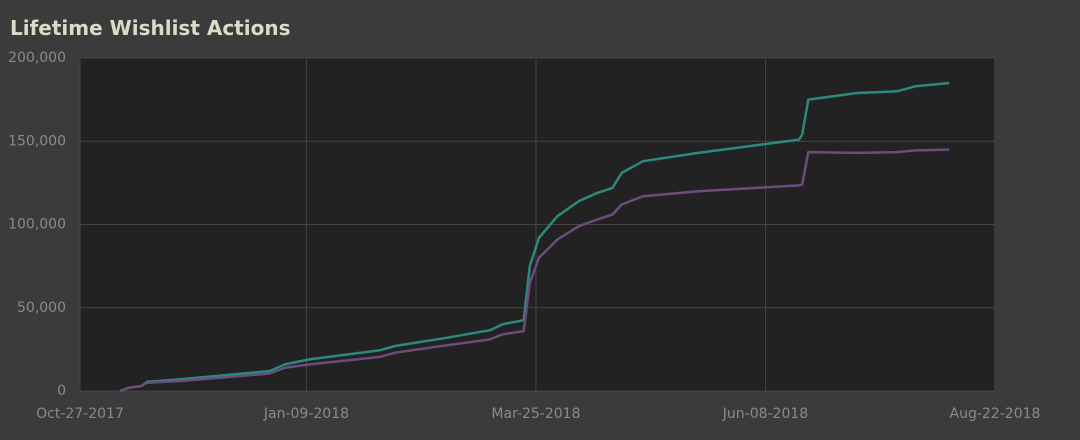  I want to click on x-tick-label: Oct-27-2017, so click(80, 414).